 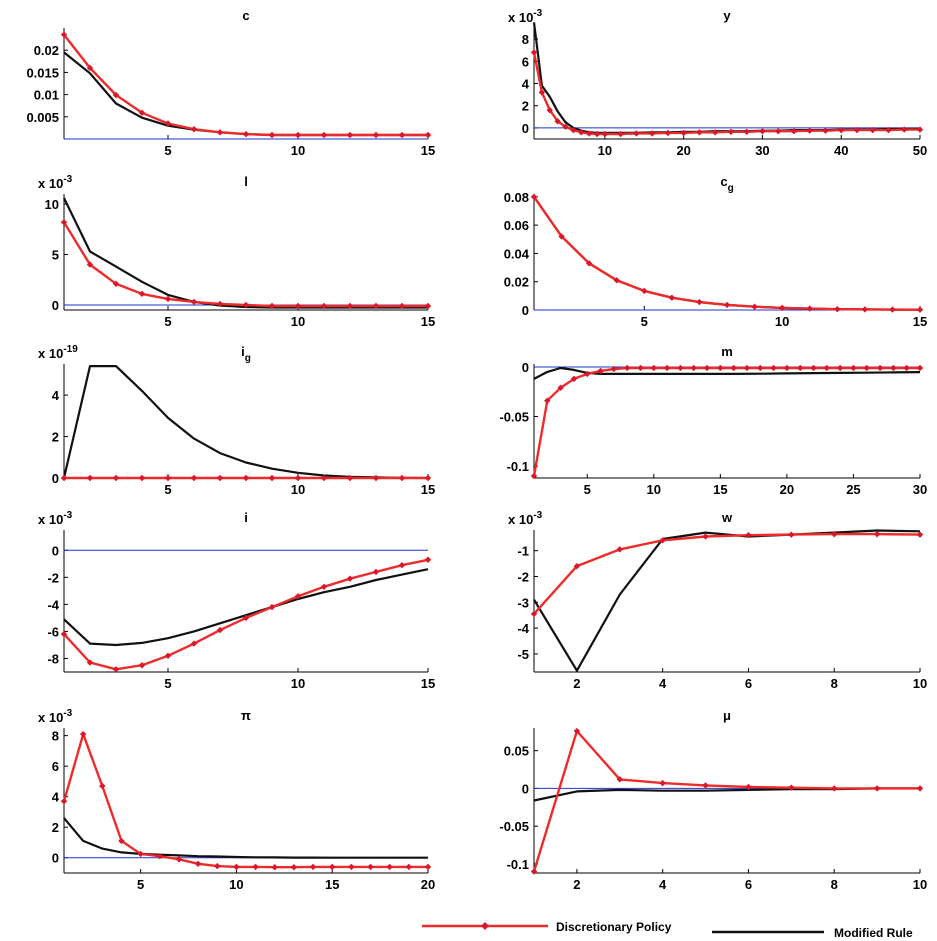 What do you see at coordinates (727, 15) in the screenshot?
I see `subplot-title: y` at bounding box center [727, 15].